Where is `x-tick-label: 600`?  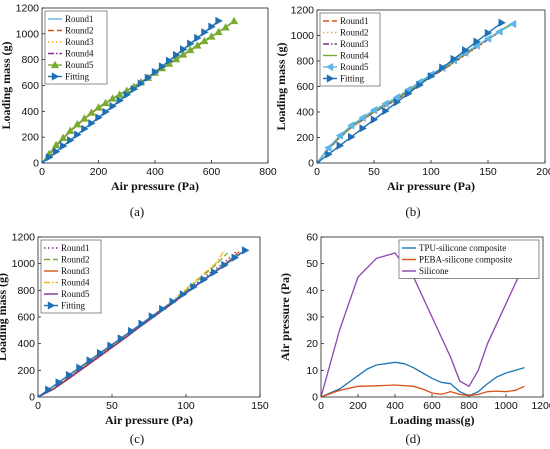 x-tick-label: 600 is located at coordinates (212, 172).